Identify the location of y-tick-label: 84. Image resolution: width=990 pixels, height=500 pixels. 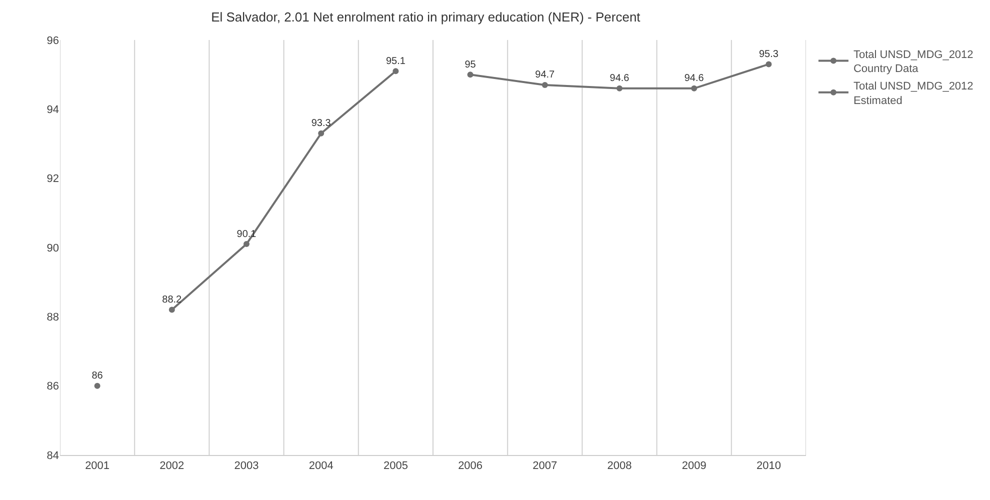
(52, 456).